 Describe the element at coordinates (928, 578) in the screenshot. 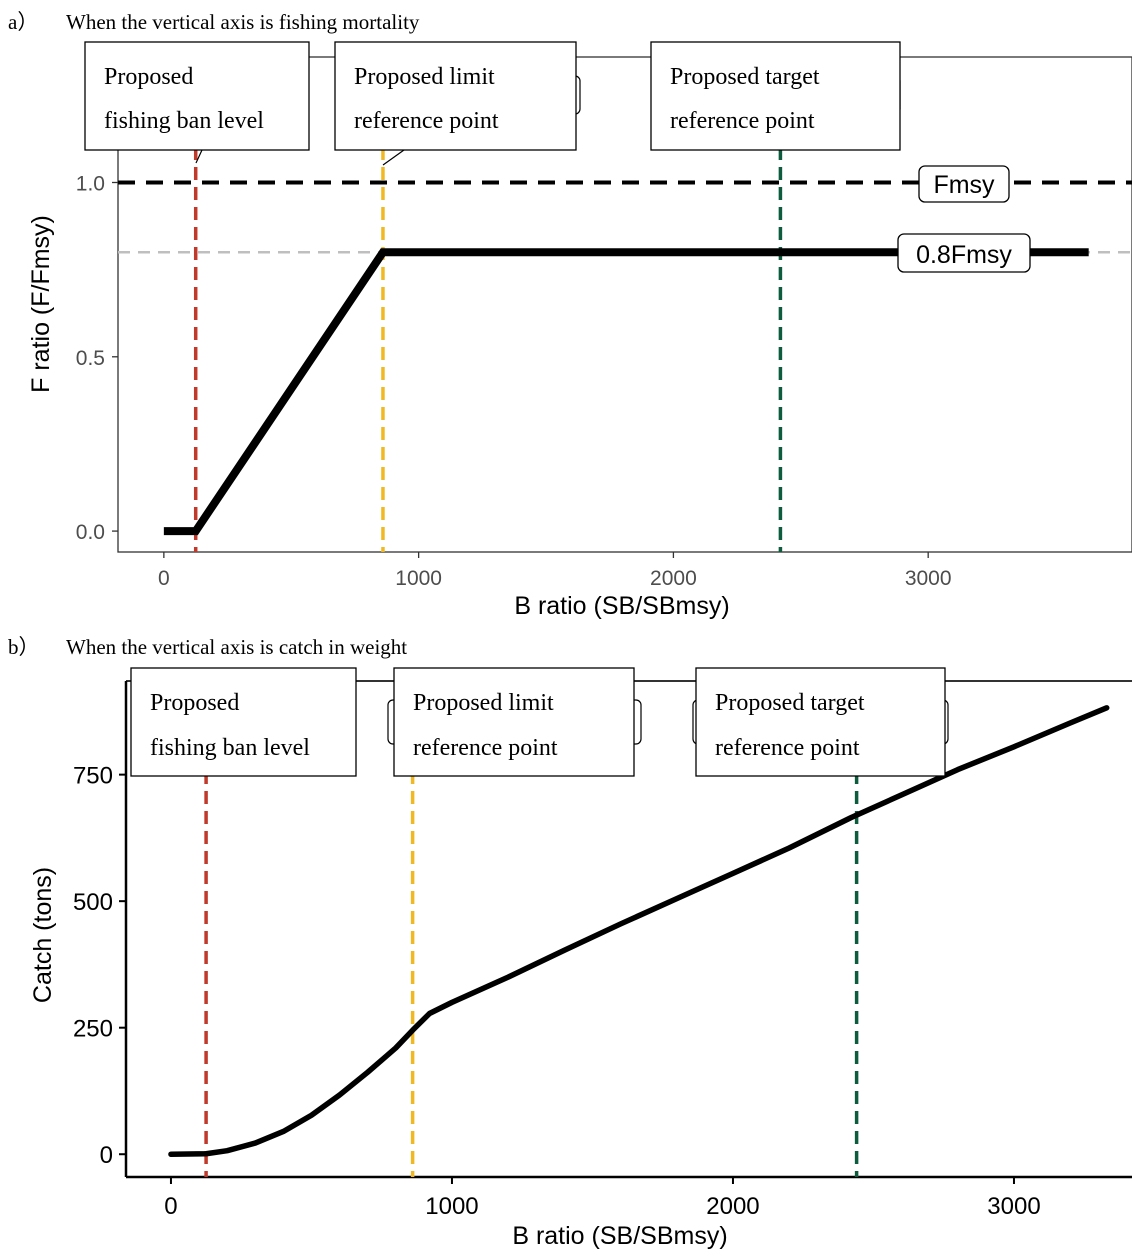

I see `panel-a-x-tick-label: 3000` at that location.